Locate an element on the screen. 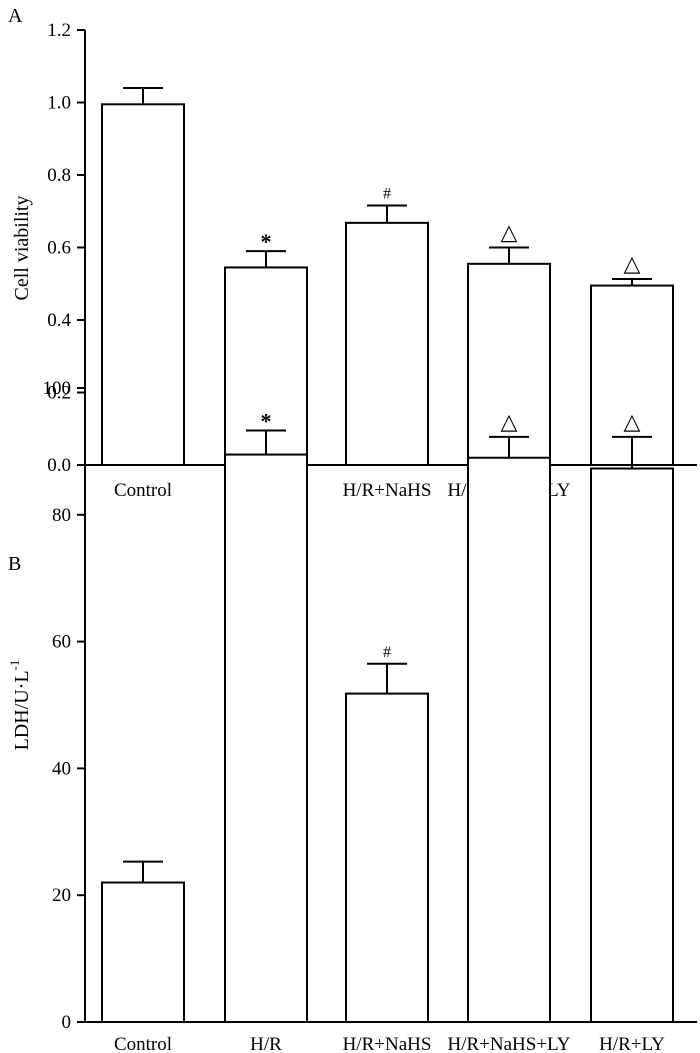 The width and height of the screenshot is (700, 1053). y-tick-label: 0.6 is located at coordinates (59, 248).